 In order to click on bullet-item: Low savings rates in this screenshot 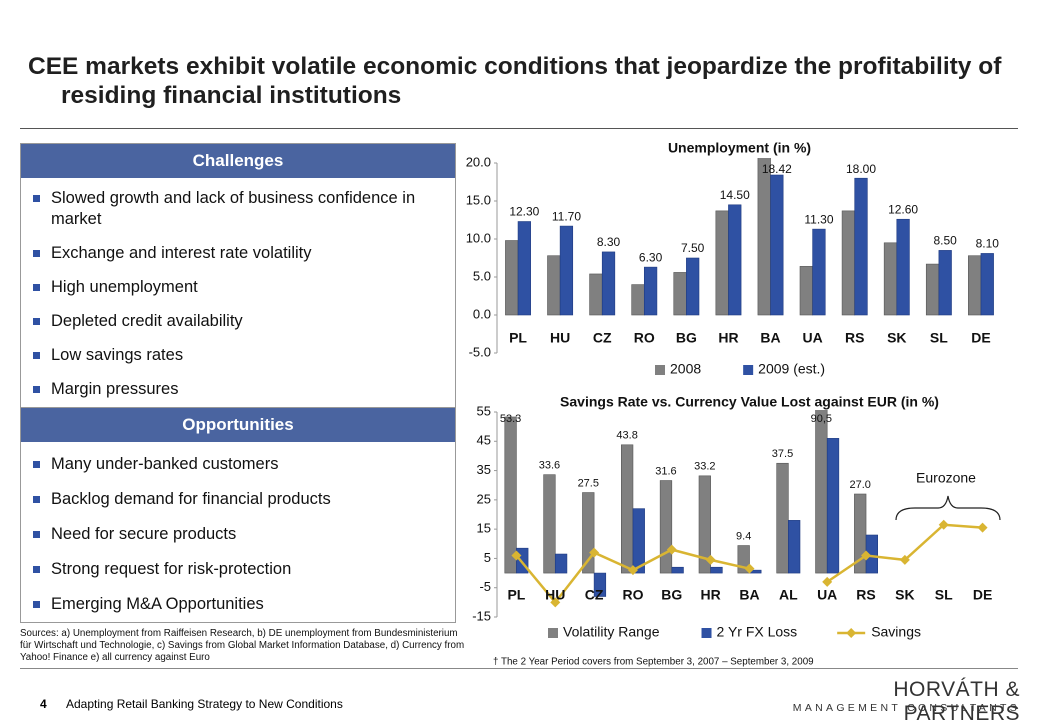, I will do `click(244, 355)`.